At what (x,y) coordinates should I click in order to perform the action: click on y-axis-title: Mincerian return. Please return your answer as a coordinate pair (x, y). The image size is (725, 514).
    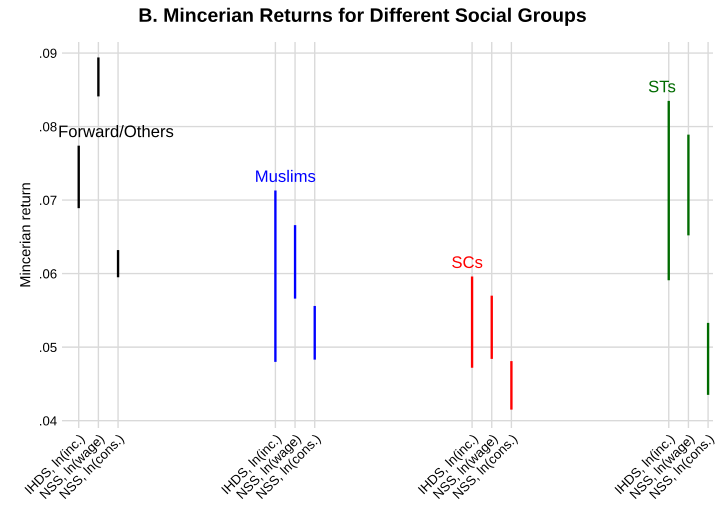
    Looking at the image, I should click on (25, 234).